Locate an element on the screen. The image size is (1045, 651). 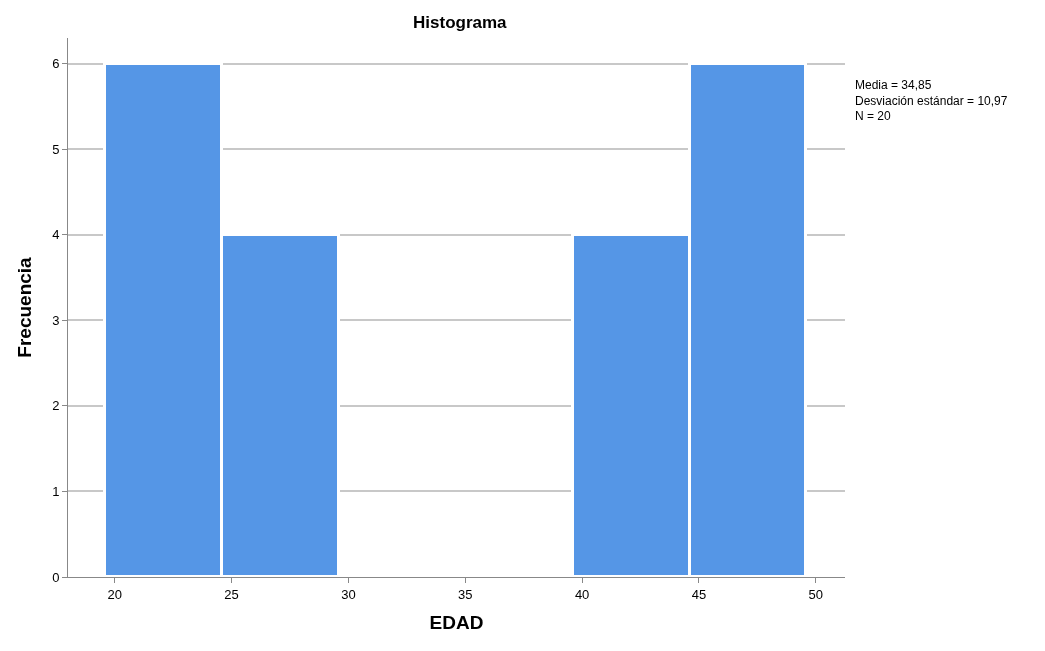
y-tick-label: 1 is located at coordinates (56, 491).